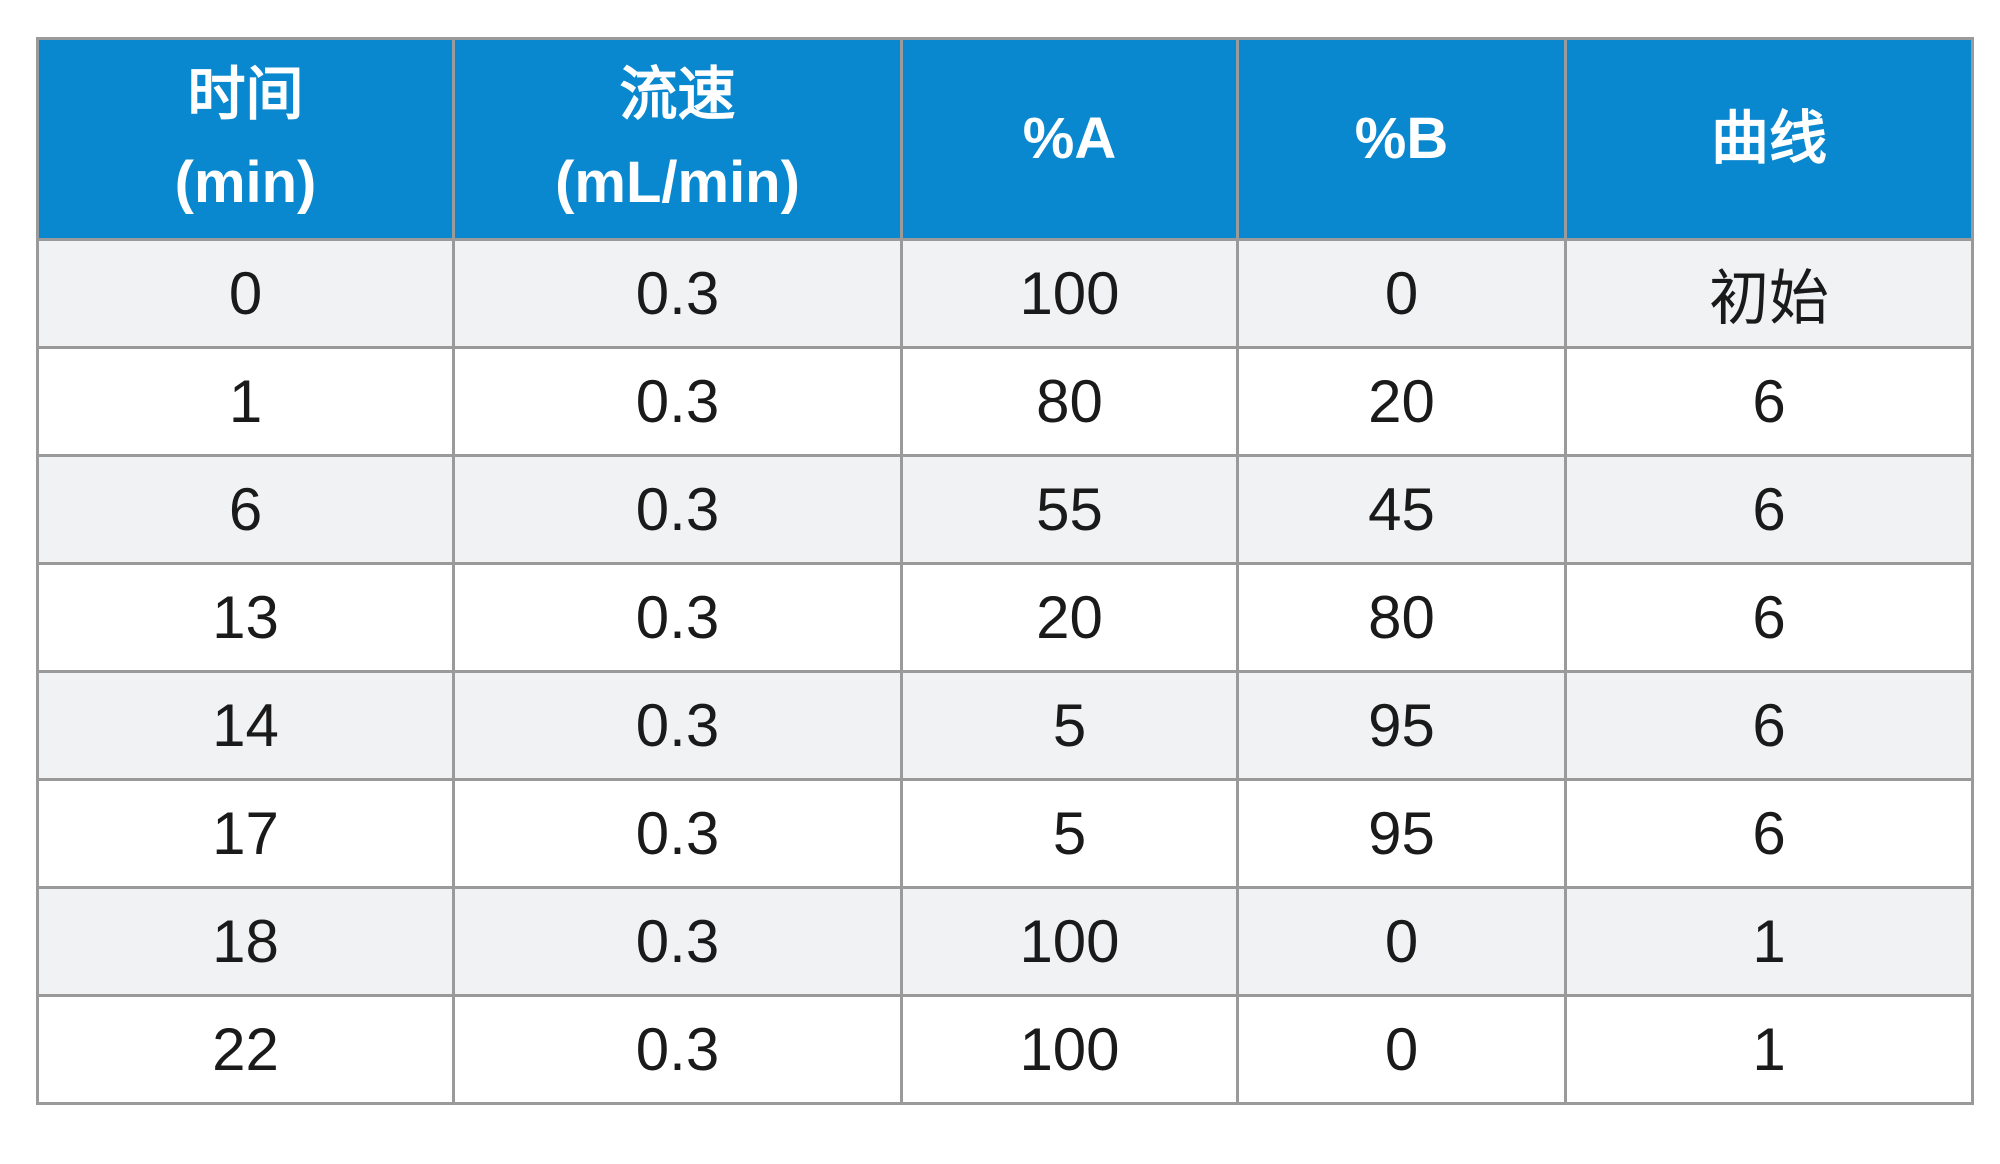 This screenshot has height=1164, width=2000. I want to click on table-row: 13 0.3 20 80 6, so click(1005, 617).